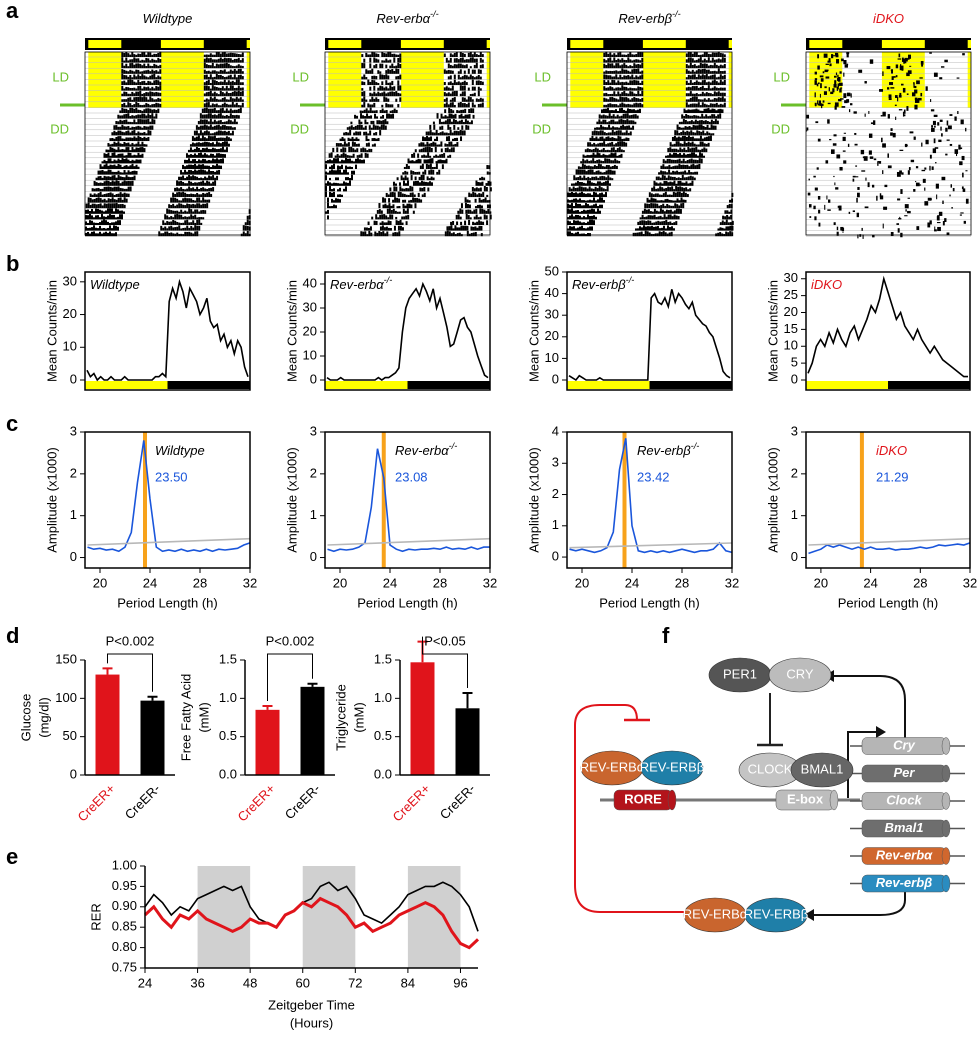 The width and height of the screenshot is (978, 1050). What do you see at coordinates (70, 735) in the screenshot?
I see `y-tick-label: 50` at bounding box center [70, 735].